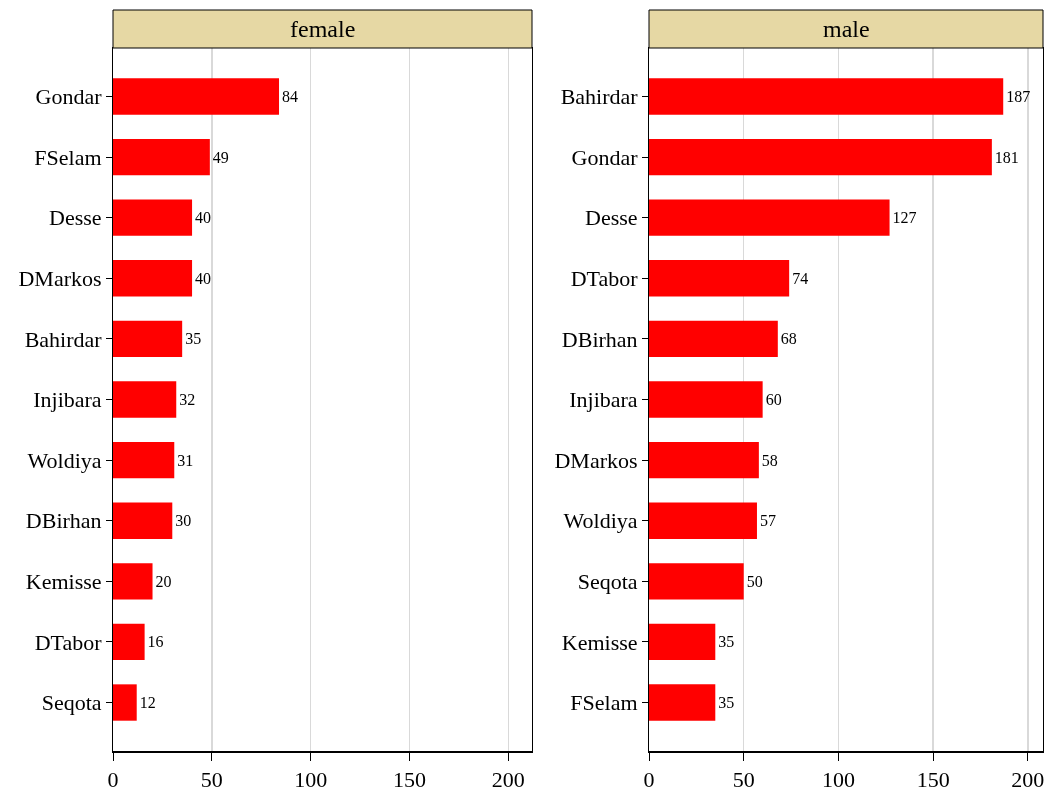  What do you see at coordinates (754, 581) in the screenshot?
I see `data-label: 50` at bounding box center [754, 581].